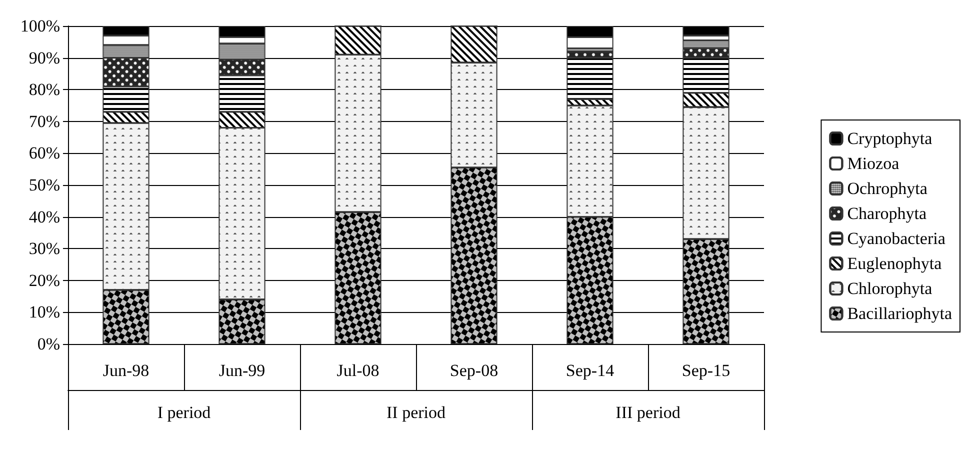 This screenshot has height=452, width=972. Describe the element at coordinates (887, 188) in the screenshot. I see `legend-label: Ochrophyta` at that location.